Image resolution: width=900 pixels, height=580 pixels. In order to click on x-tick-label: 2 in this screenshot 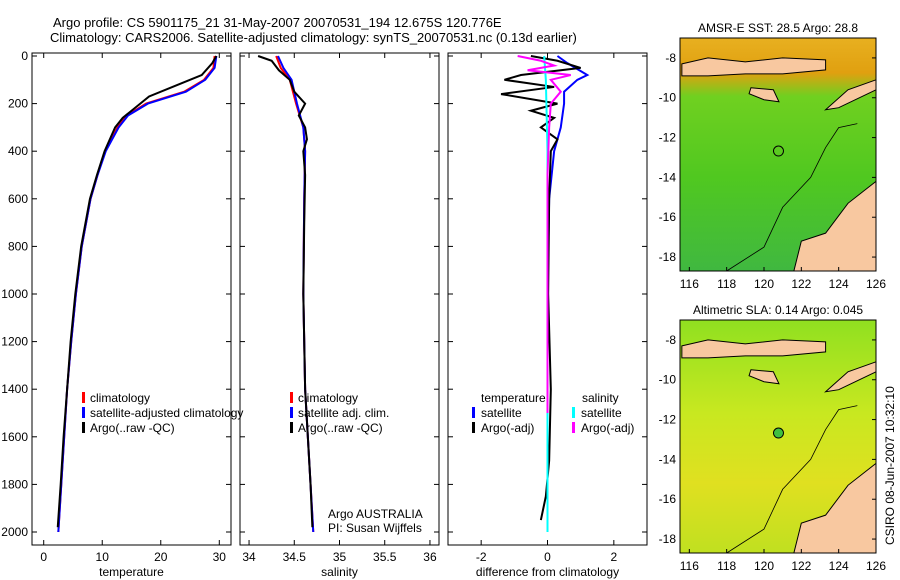, I will do `click(613, 557)`.